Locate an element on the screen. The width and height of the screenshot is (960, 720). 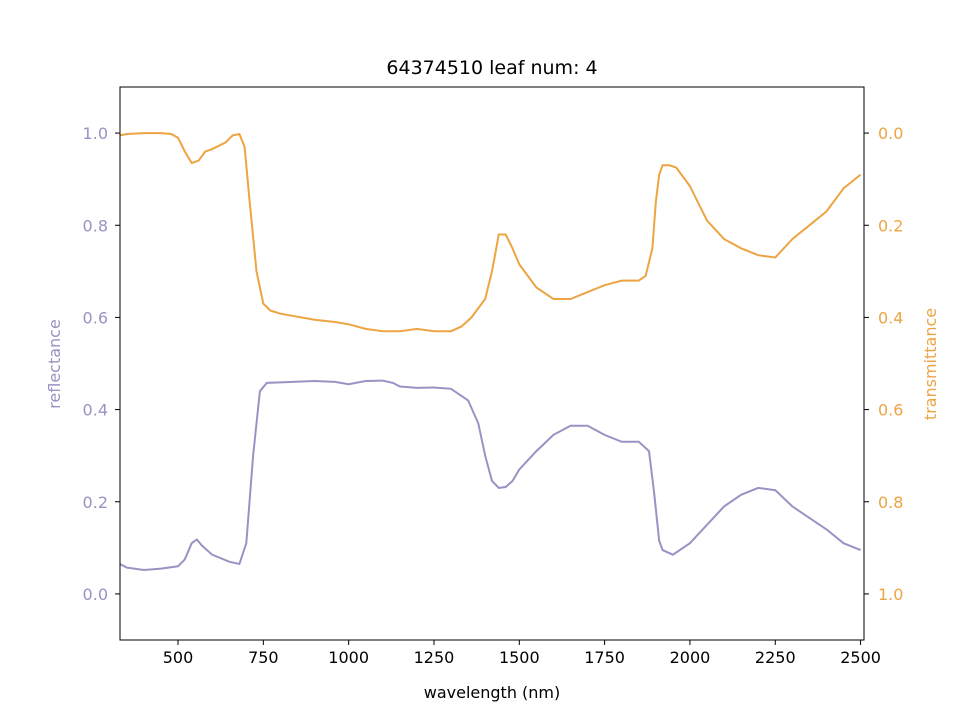
x-axis: 500 750 1000 1250 1500 1750 2000 2250 2500 is located at coordinates (522, 653).